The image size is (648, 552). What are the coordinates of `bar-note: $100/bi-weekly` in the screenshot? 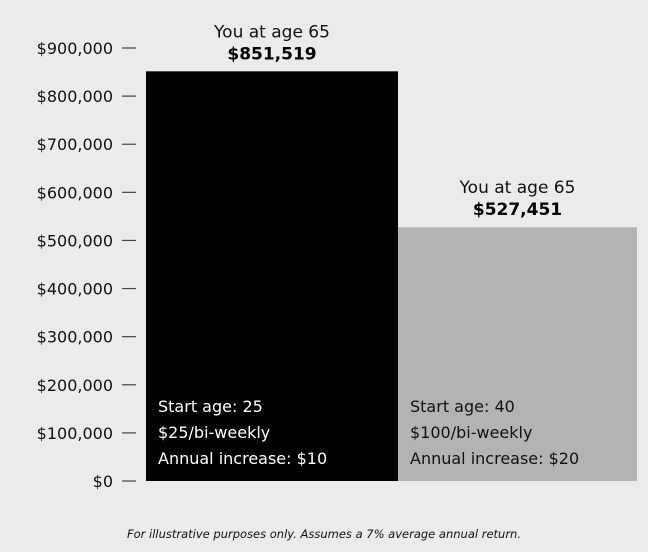 It's located at (471, 432).